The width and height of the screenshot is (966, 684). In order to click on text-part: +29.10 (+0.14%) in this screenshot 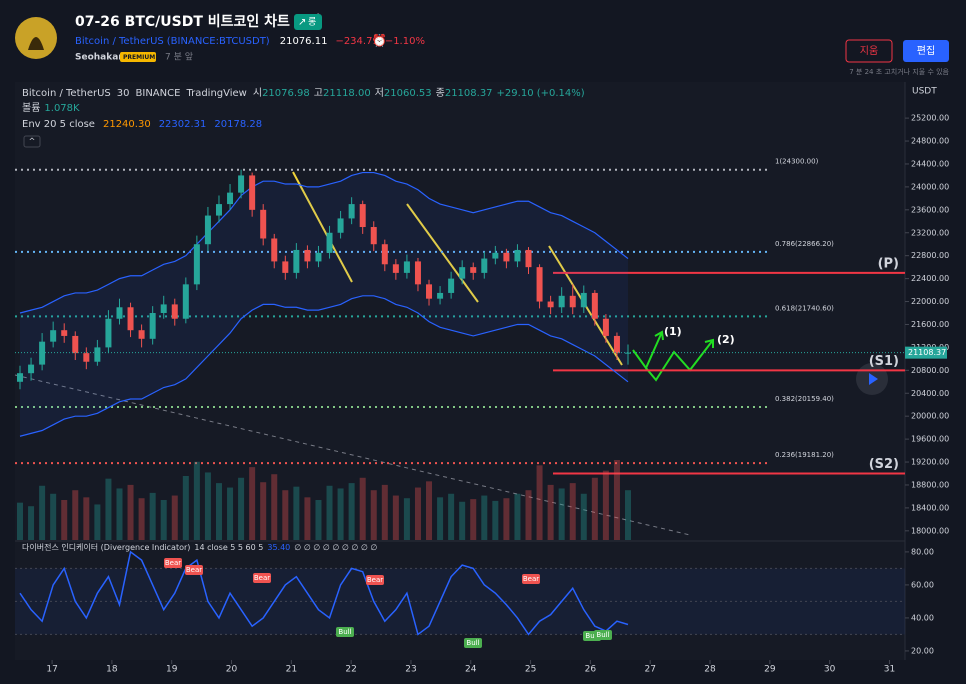, I will do `click(541, 93)`.